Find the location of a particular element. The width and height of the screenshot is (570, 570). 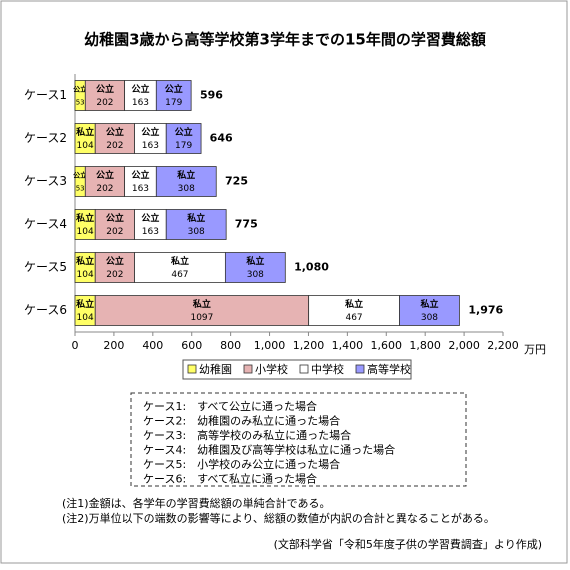

y-tick-label: ケース5 is located at coordinates (45, 267).